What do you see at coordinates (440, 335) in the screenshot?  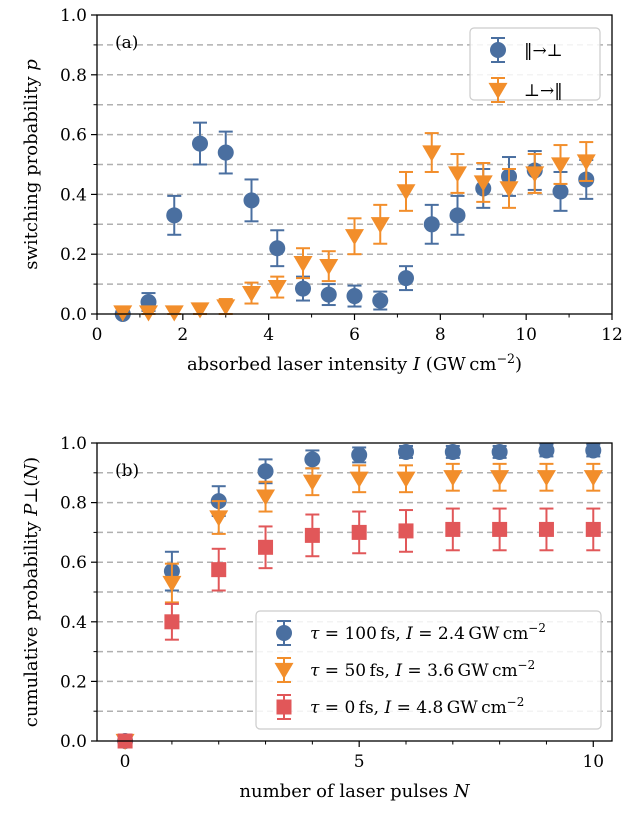 I see `x-tick-label: 8` at bounding box center [440, 335].